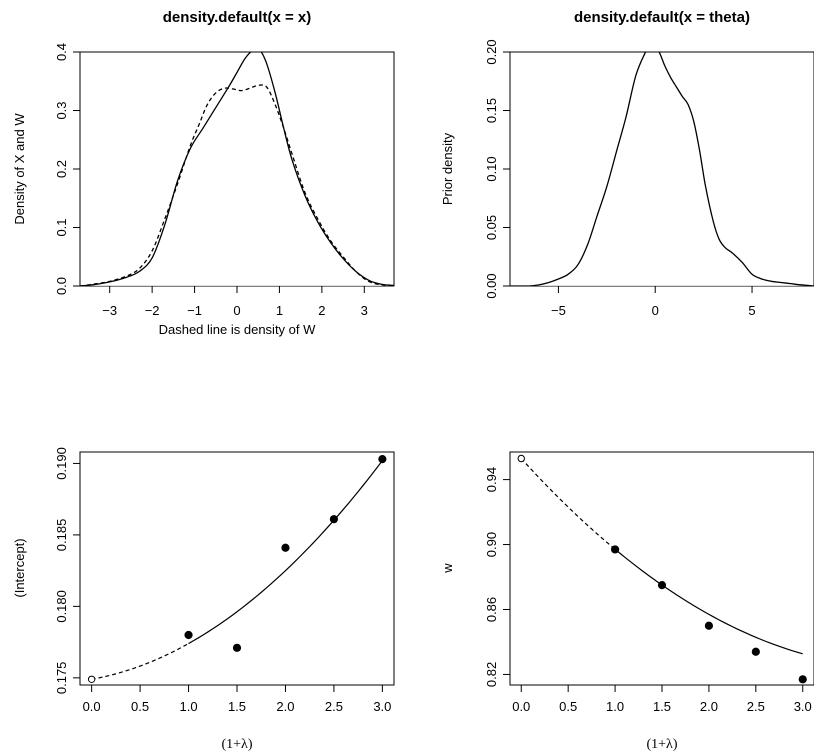  Describe the element at coordinates (491, 609) in the screenshot. I see `y-tick-label: 0.86` at that location.